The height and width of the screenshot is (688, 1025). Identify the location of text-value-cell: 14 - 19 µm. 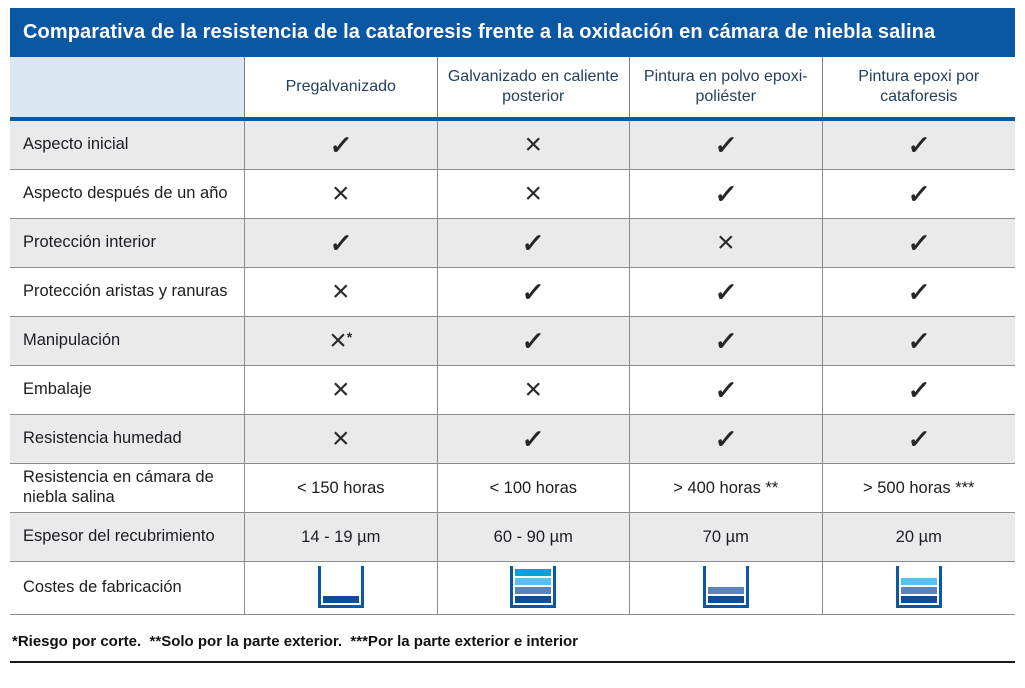
(341, 537).